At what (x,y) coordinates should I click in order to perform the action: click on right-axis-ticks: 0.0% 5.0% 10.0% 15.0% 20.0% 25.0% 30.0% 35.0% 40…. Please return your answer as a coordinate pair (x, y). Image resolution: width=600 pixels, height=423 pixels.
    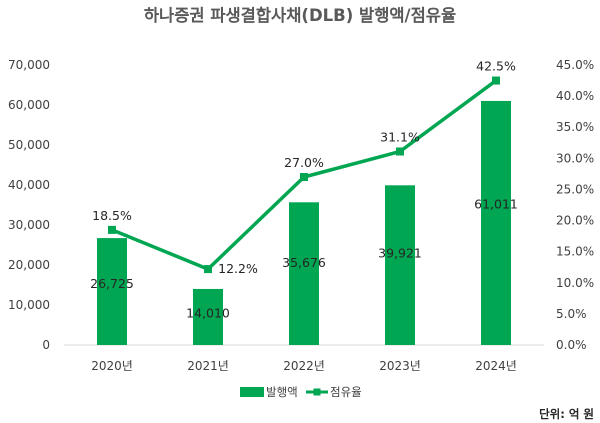
    Looking at the image, I should click on (575, 205).